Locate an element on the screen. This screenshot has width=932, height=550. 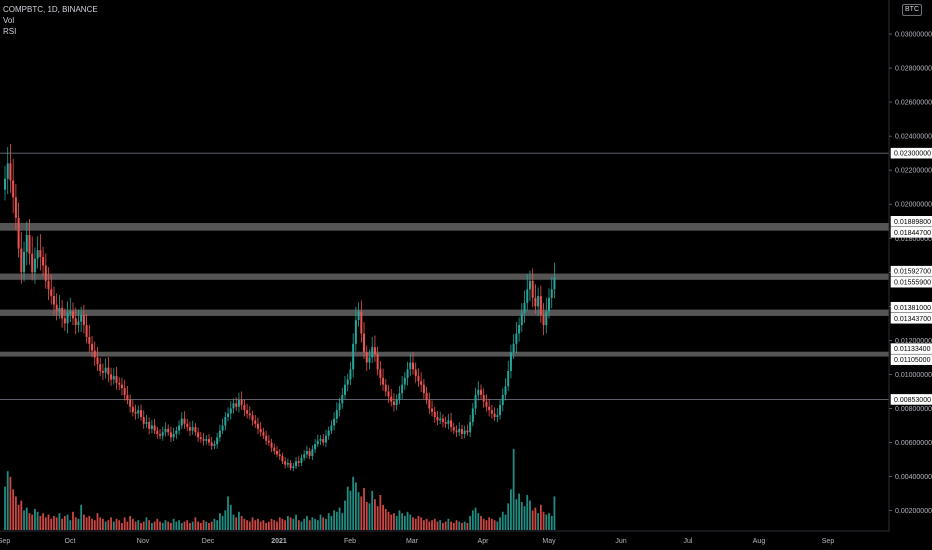
price-tick-label: 0.02000000 is located at coordinates (913, 205).